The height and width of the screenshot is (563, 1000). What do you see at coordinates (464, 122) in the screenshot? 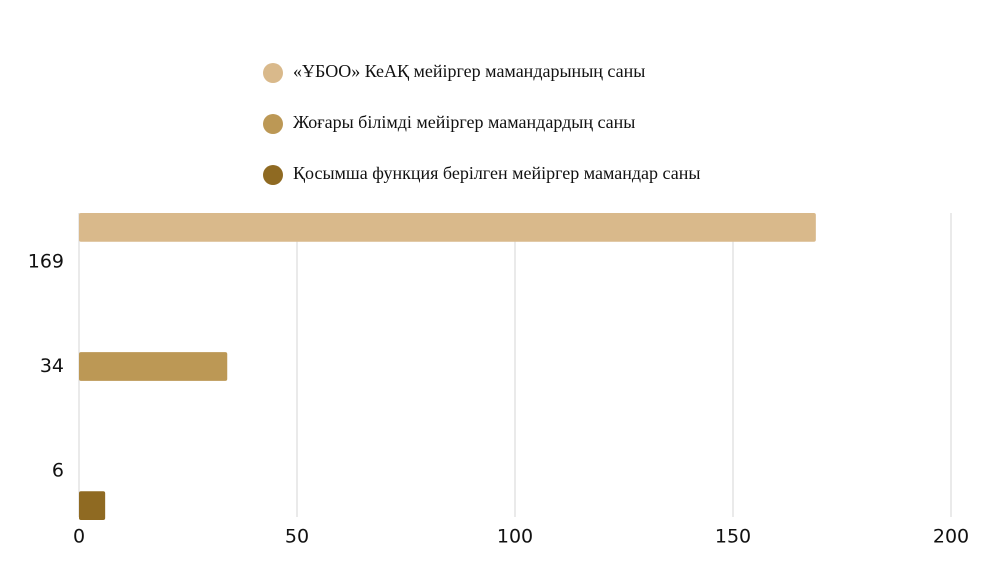
I see `legend-label: Жоғары білімді мейіргер мамандардың саны` at bounding box center [464, 122].